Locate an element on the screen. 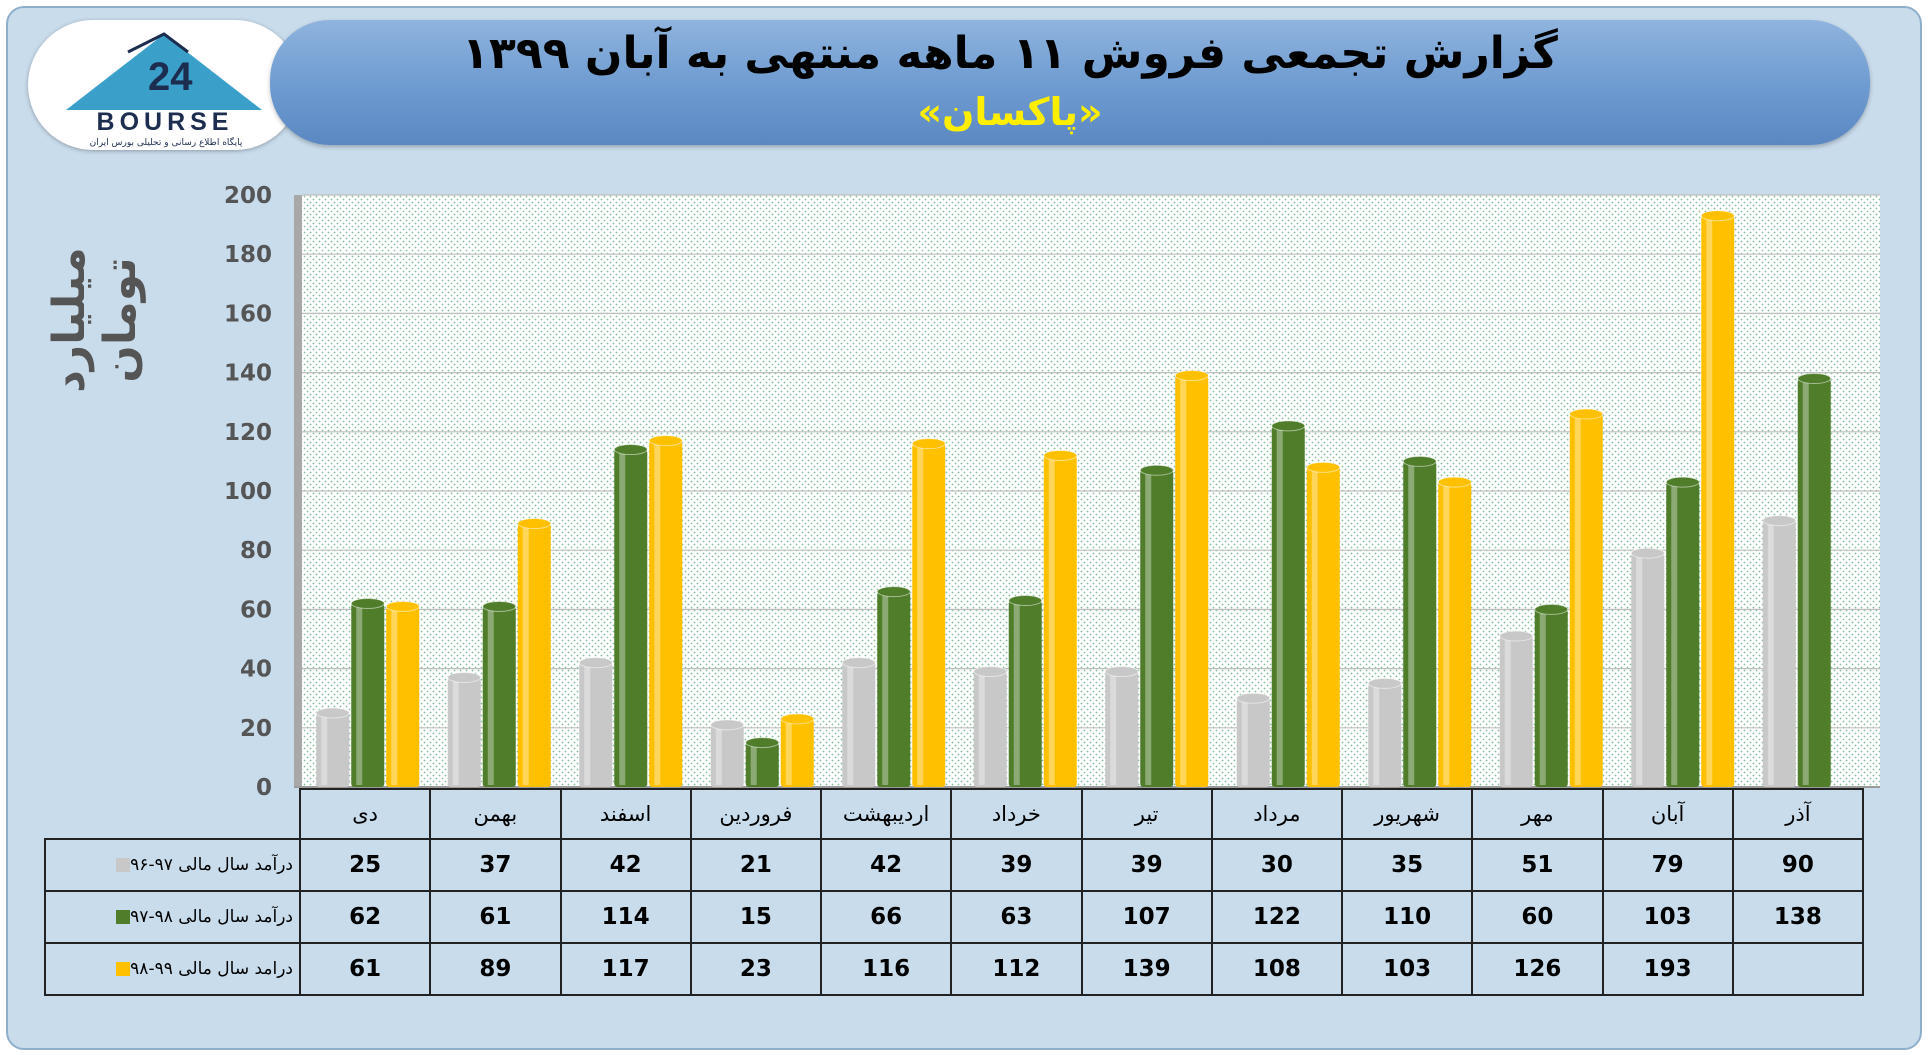  chart-subtitle: «پاکسان» is located at coordinates (1010, 112).